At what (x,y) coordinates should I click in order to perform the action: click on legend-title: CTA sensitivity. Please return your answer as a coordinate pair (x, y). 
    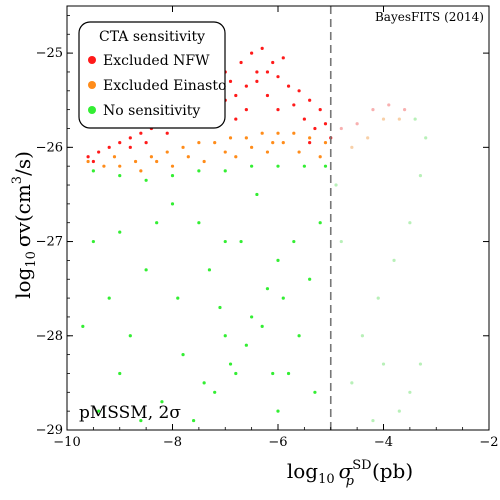
    Looking at the image, I should click on (152, 37).